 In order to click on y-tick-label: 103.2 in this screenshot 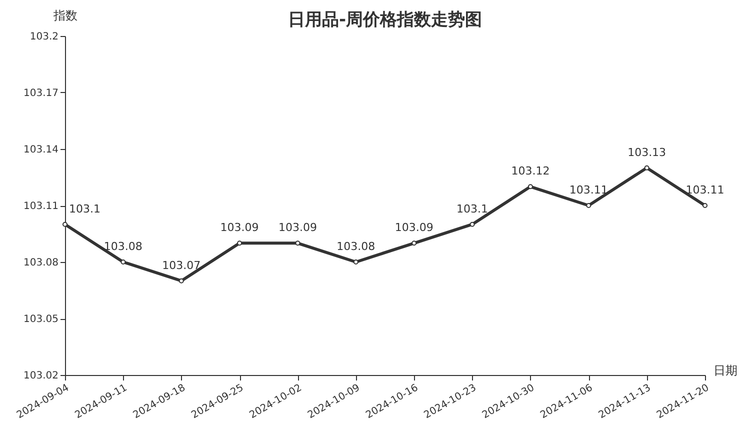, I will do `click(44, 37)`.